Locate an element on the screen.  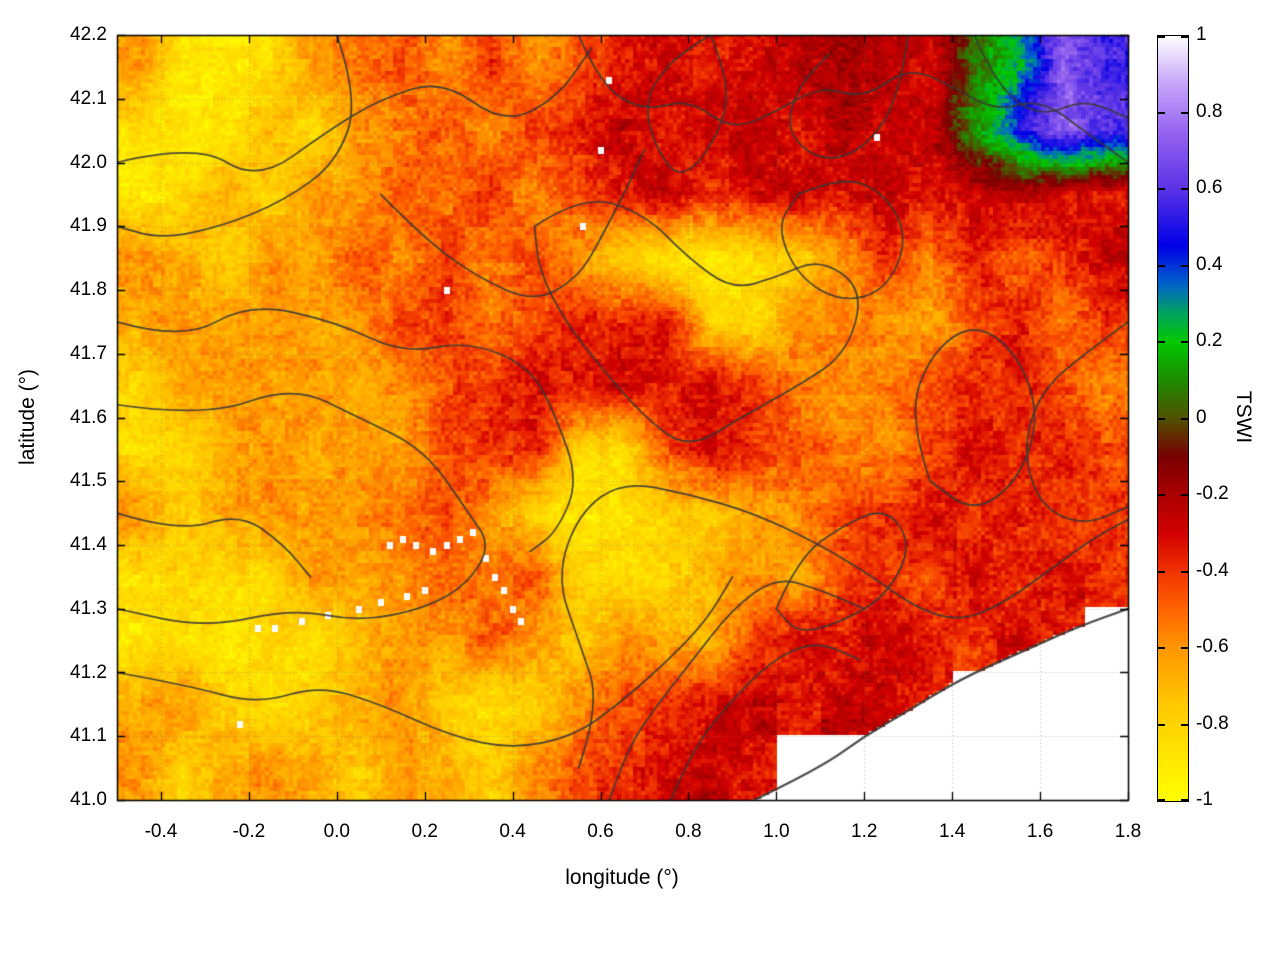
y-tick-label: 41.8 is located at coordinates (88, 289).